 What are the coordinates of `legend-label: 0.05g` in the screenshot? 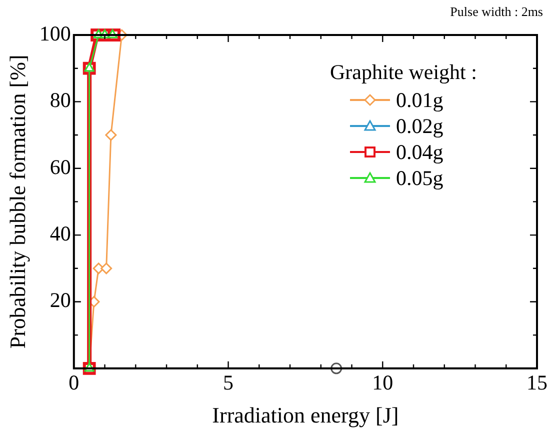 It's located at (420, 178).